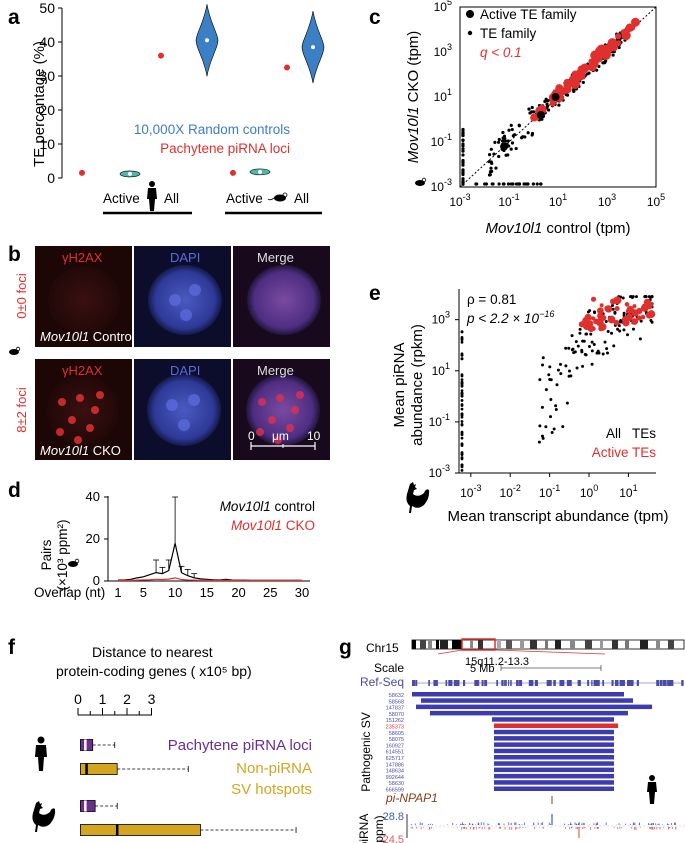  I want to click on a-pachytene-point, so click(233, 172).